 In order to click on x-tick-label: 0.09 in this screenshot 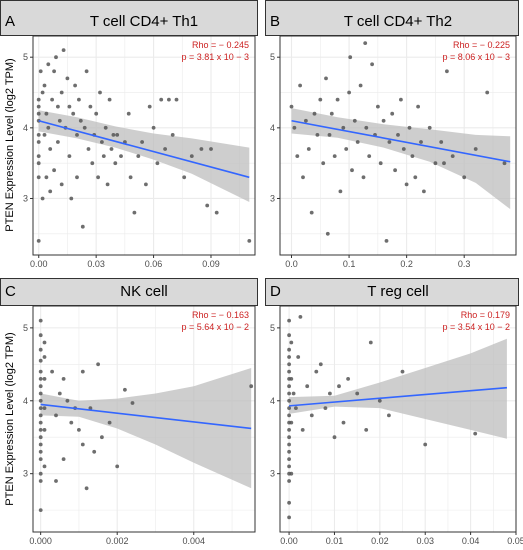, I will do `click(211, 264)`.